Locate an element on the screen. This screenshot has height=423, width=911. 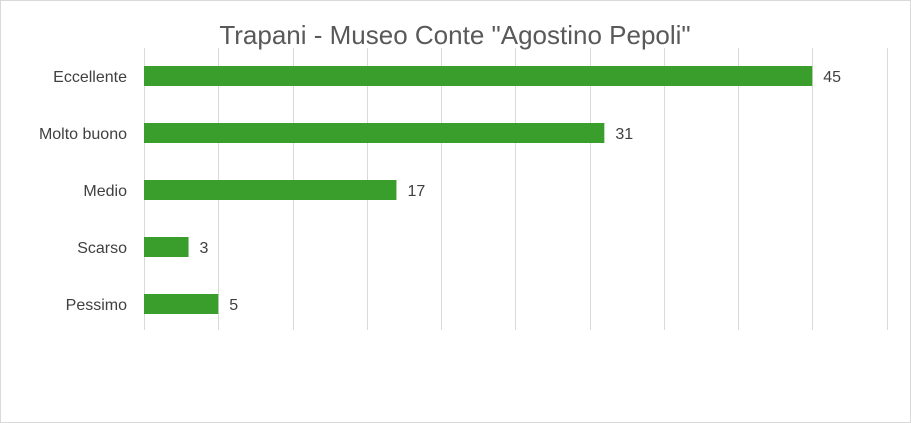
category-label: Eccellente is located at coordinates (90, 77).